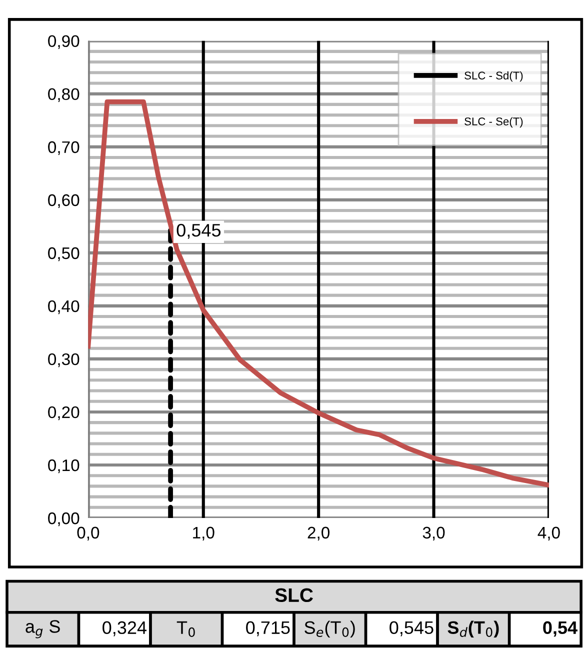  I want to click on x-tick-label: 1,0, so click(203, 533).